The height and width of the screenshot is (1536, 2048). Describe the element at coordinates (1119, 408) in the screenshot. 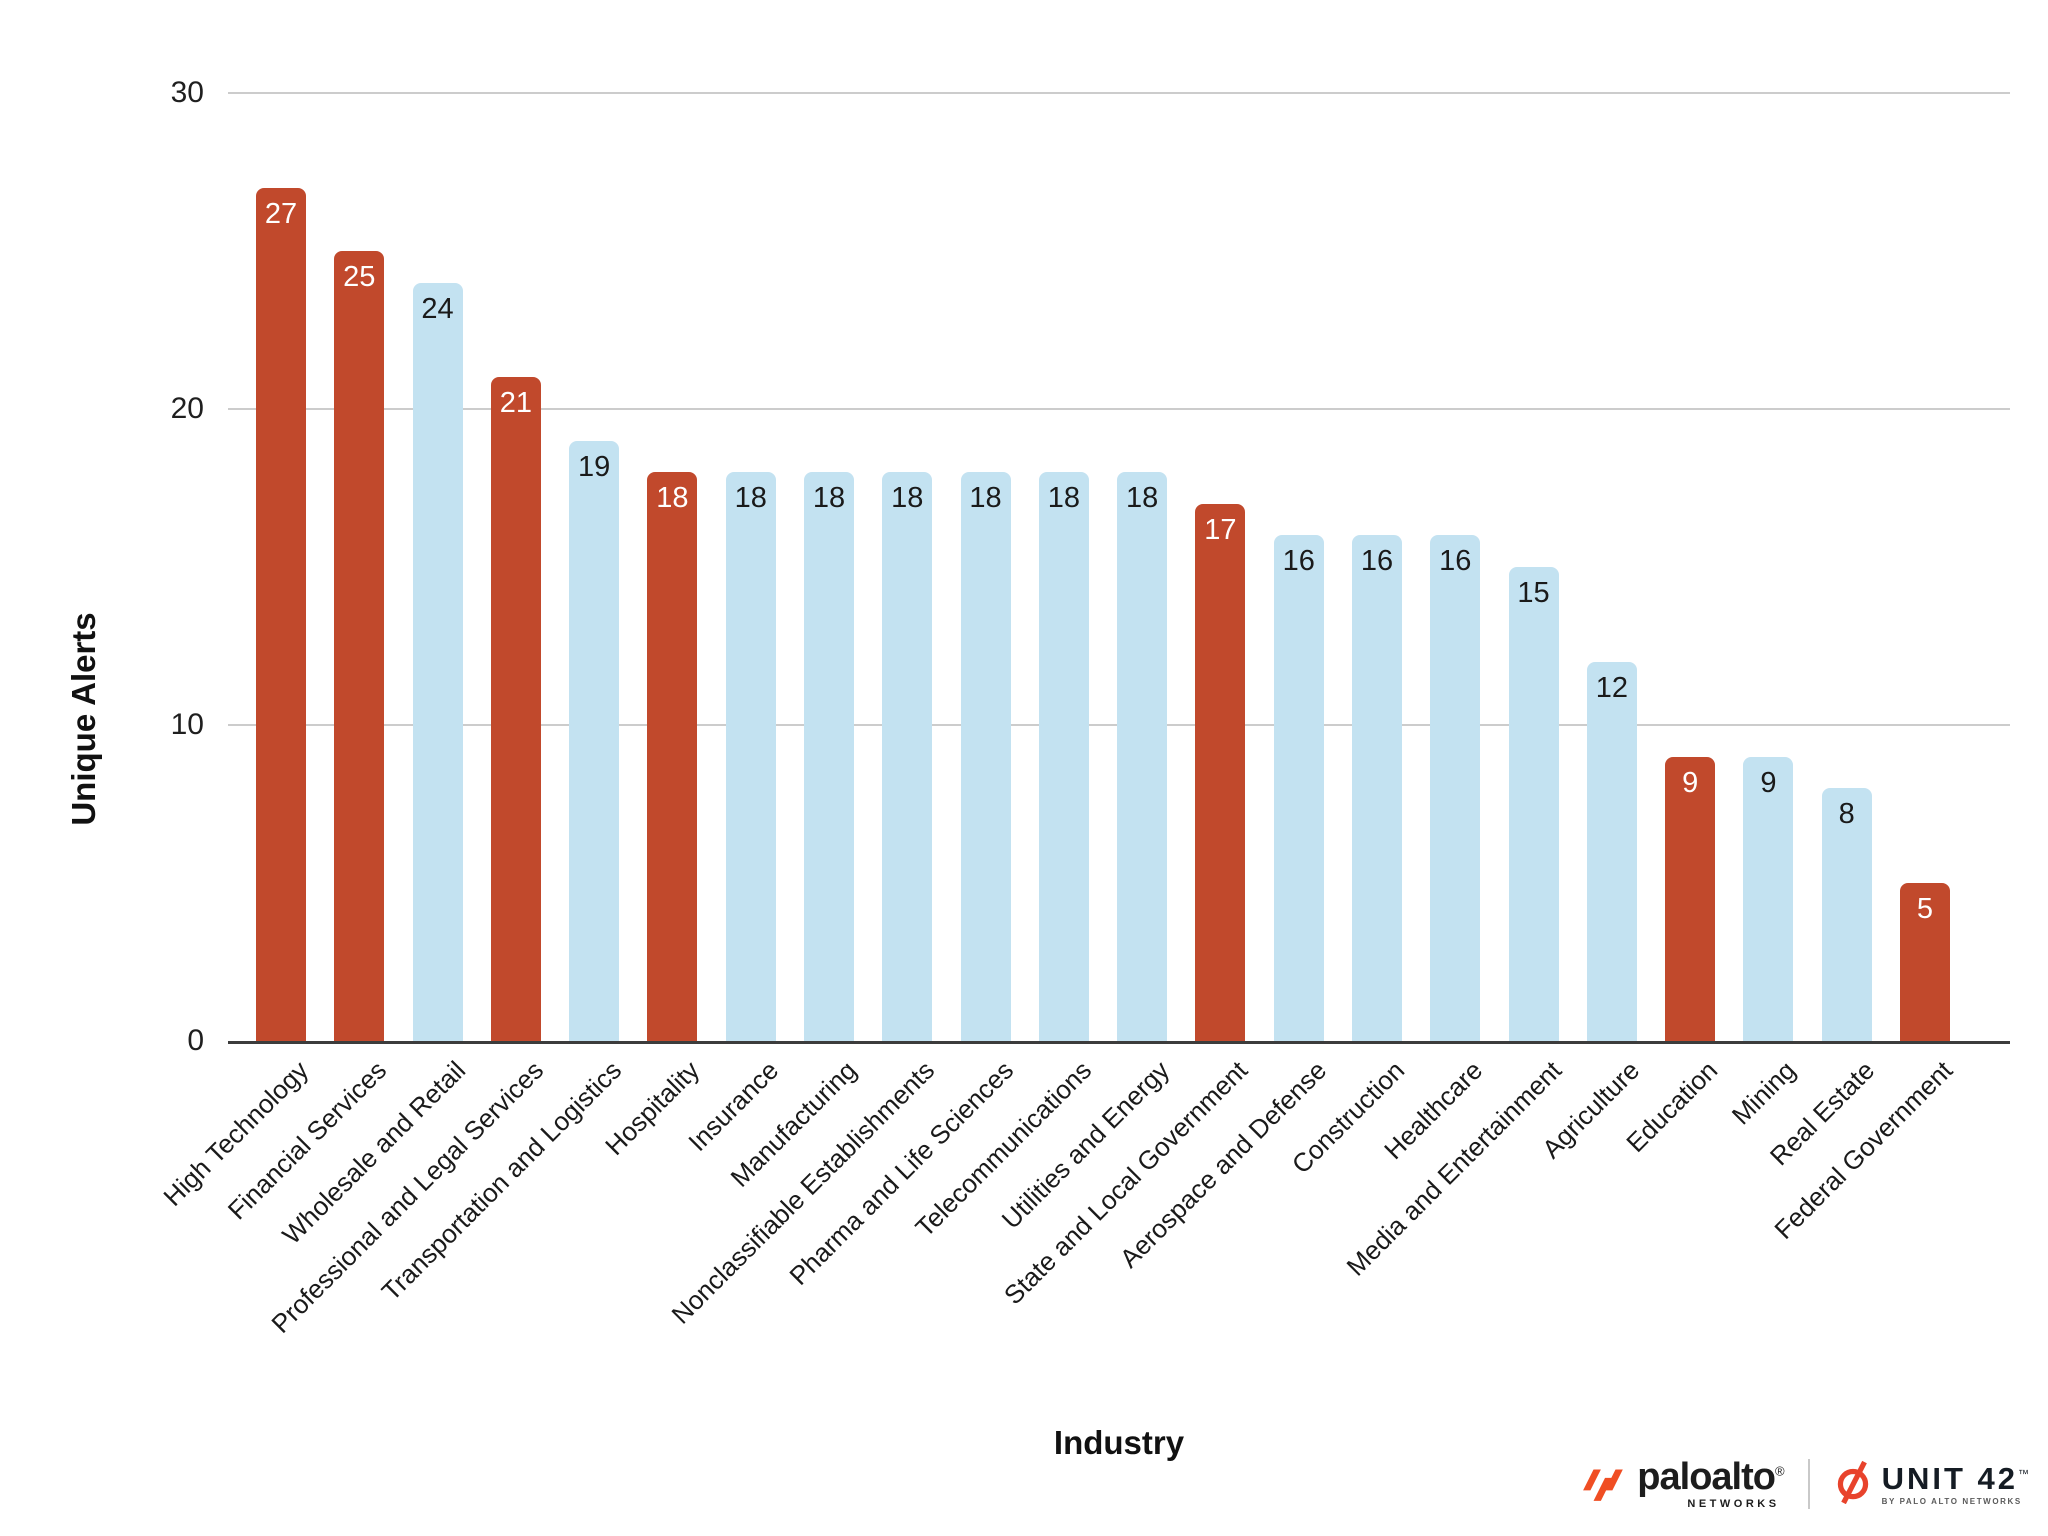

I see `gridline-y20` at that location.